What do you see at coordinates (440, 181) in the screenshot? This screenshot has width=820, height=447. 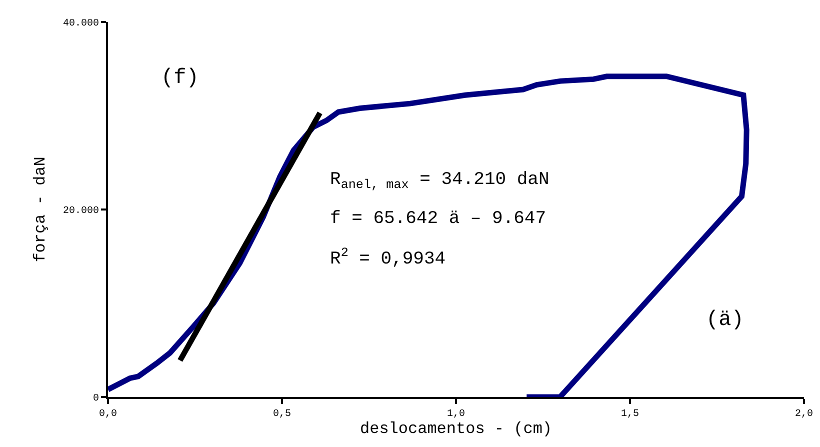 I see `annotation: R$_{anel, max}$ = 34.210 daN` at bounding box center [440, 181].